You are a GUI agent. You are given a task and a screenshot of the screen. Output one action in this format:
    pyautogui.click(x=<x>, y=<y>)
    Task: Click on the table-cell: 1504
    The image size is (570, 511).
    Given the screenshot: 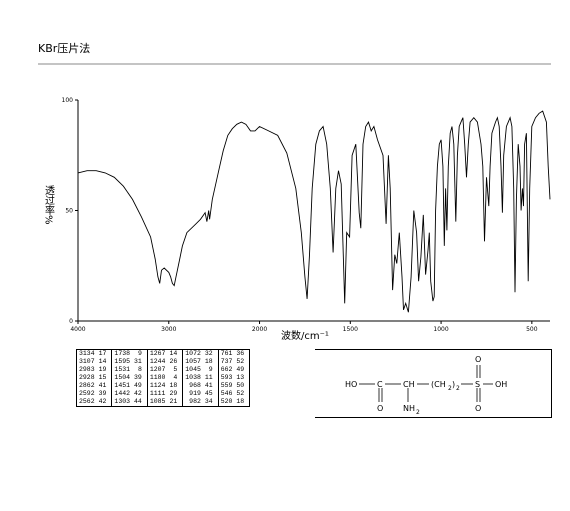 What is the action you would take?
    pyautogui.click(x=122, y=377)
    